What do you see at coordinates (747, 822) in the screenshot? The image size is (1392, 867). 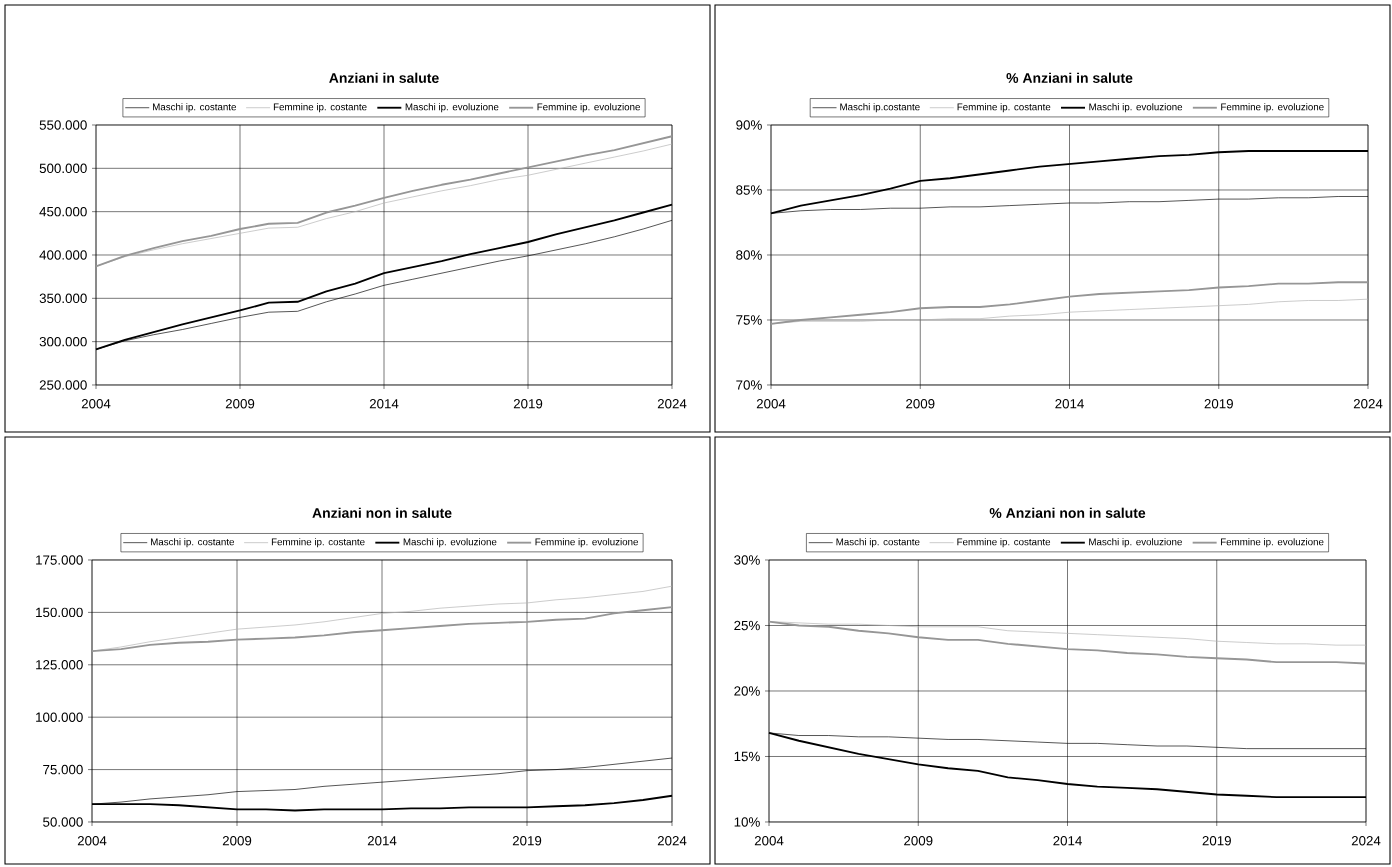 I see `y-tick-label: 10%` at bounding box center [747, 822].